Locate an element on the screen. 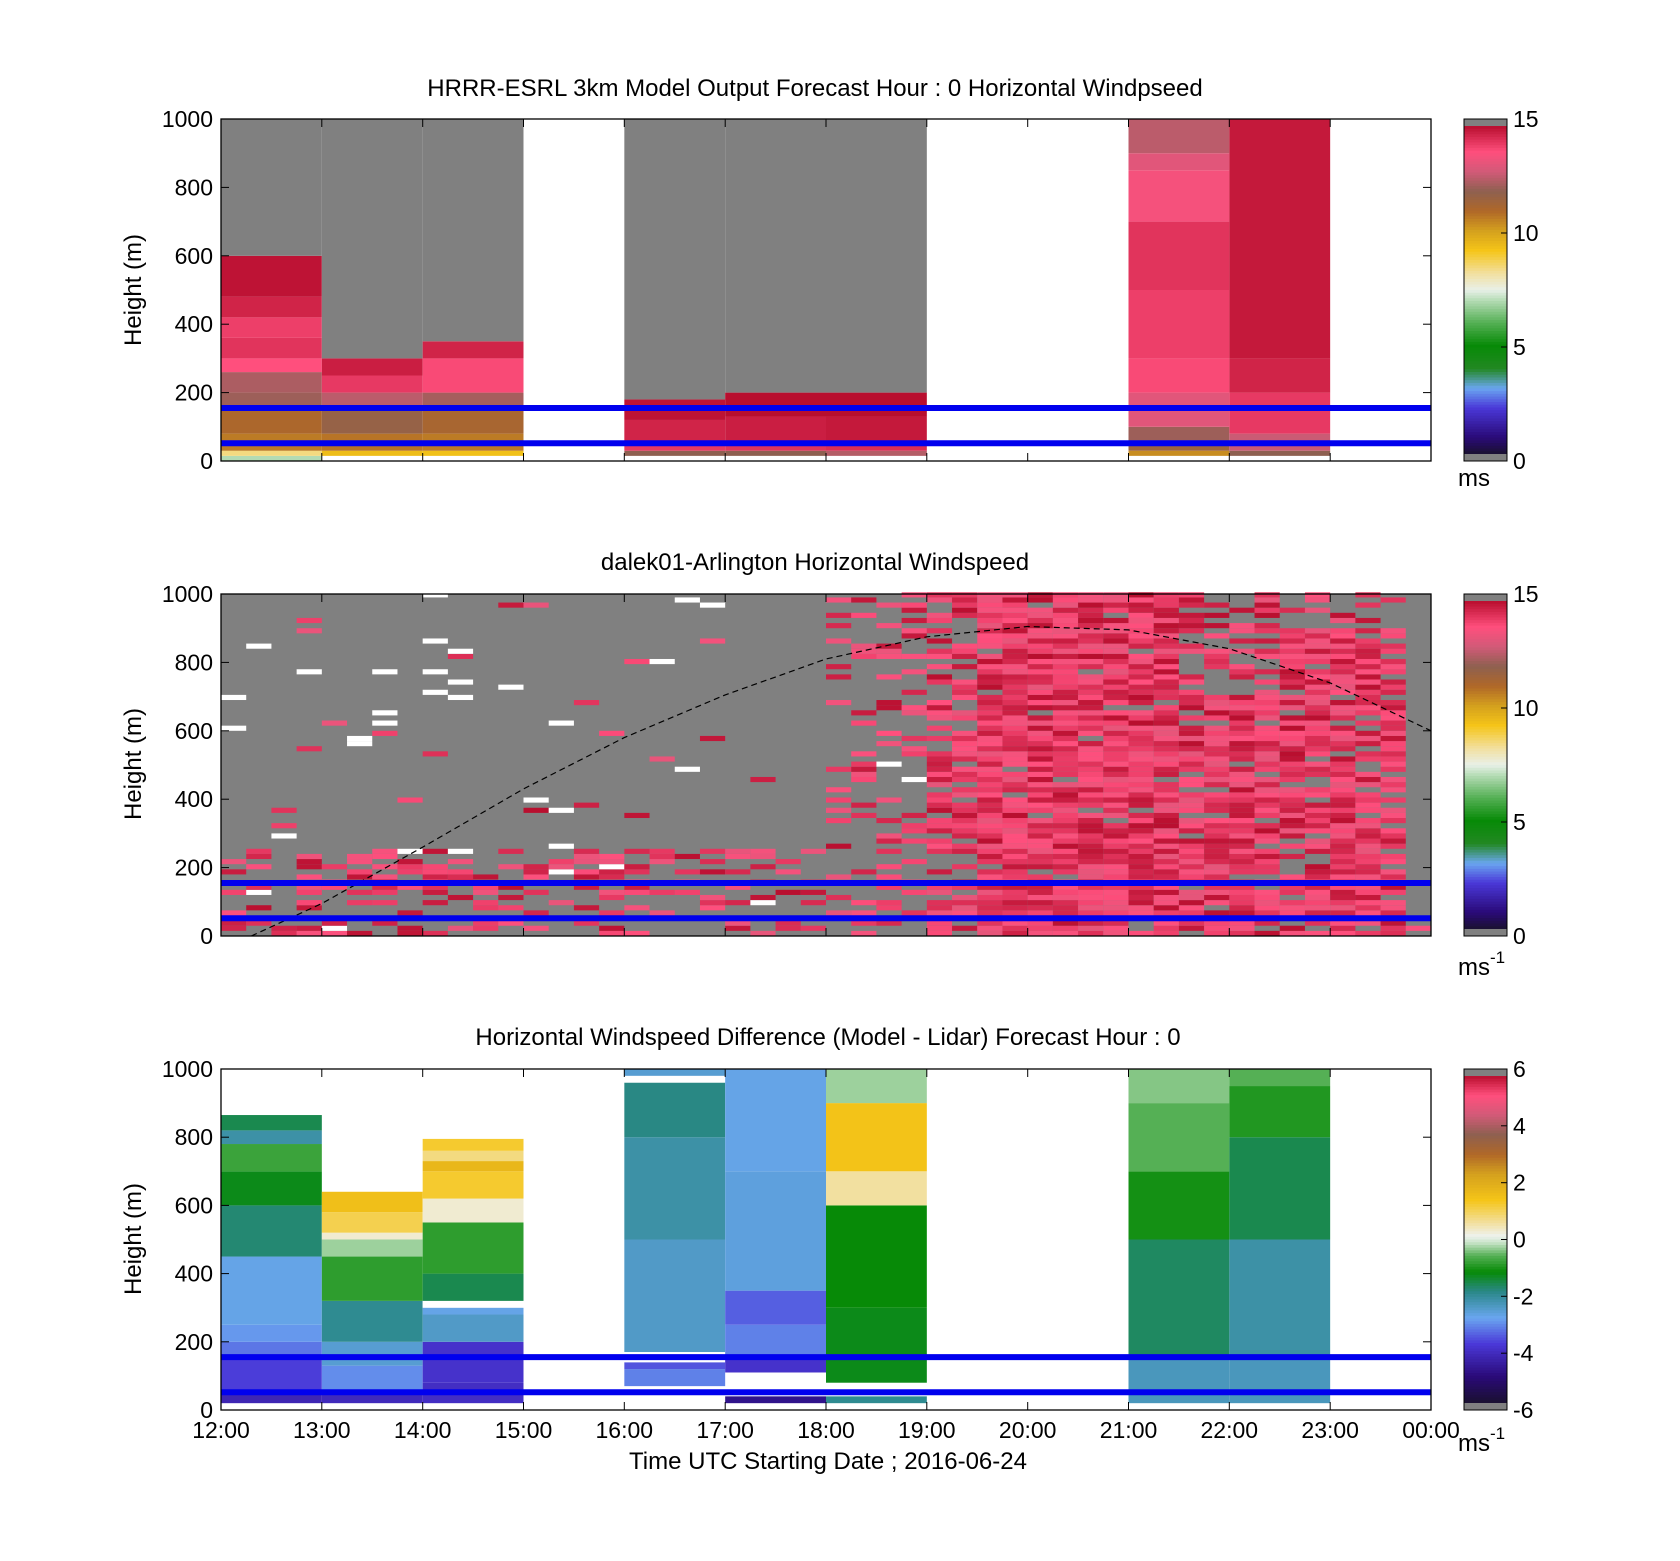  x-tick-label: 19:00 is located at coordinates (927, 1430).